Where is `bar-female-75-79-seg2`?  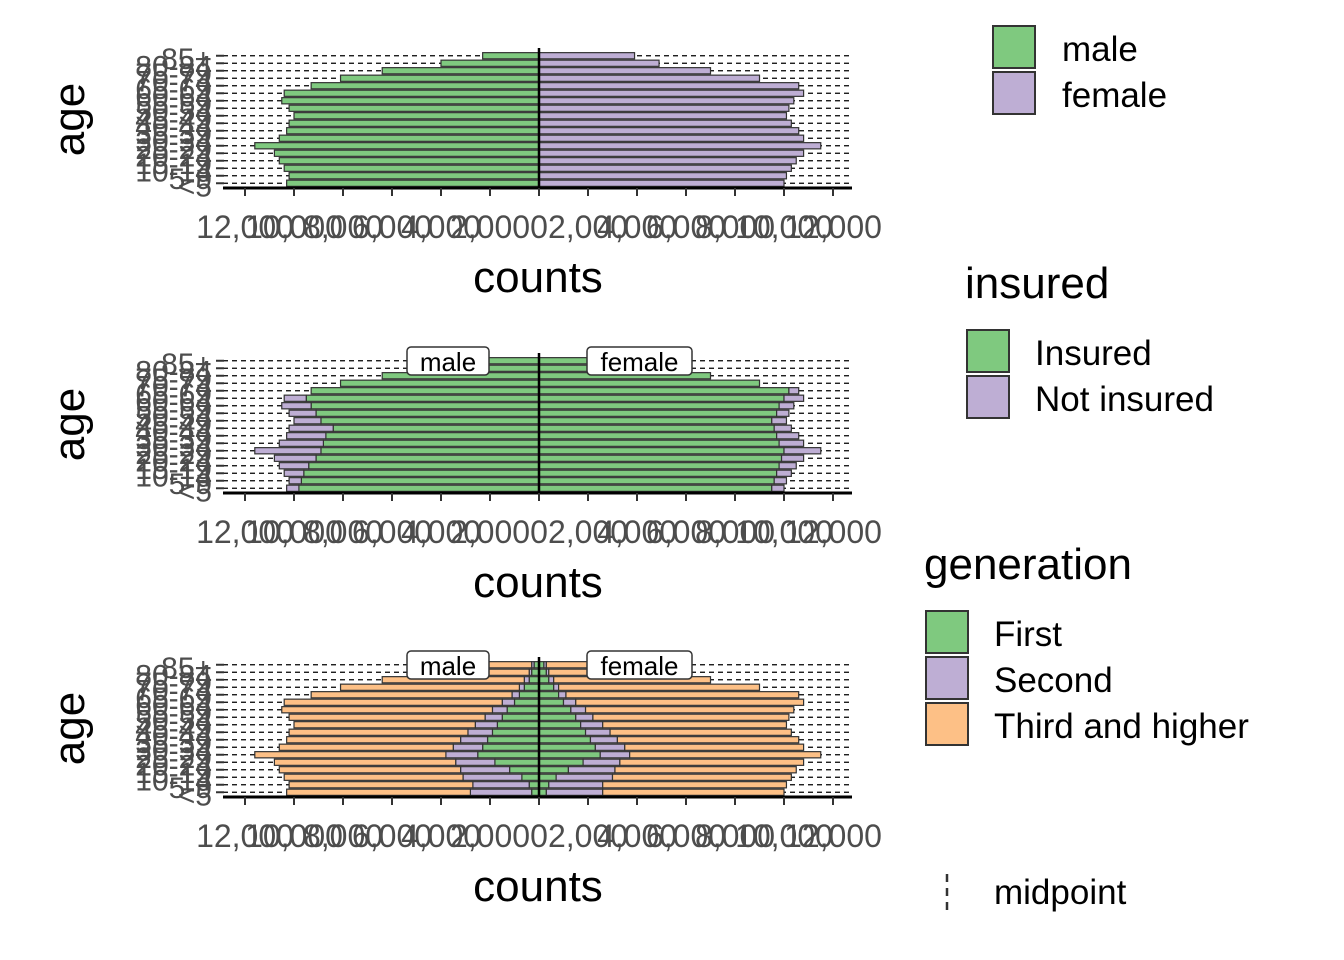
bar-female-75-79-seg2 is located at coordinates (551, 680).